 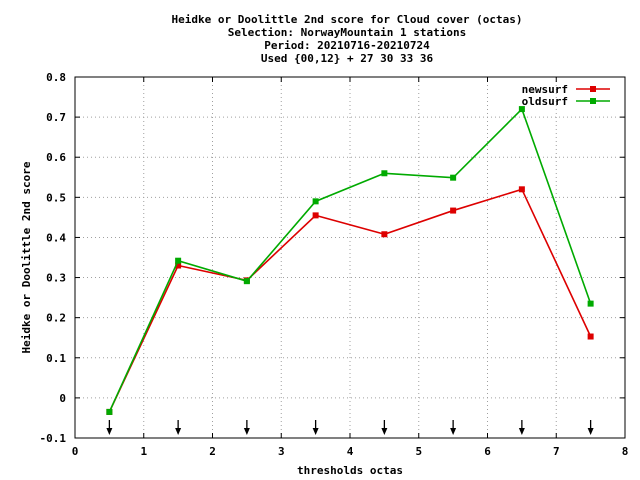 I want to click on y-tick-label: -0.1, so click(x=53, y=438).